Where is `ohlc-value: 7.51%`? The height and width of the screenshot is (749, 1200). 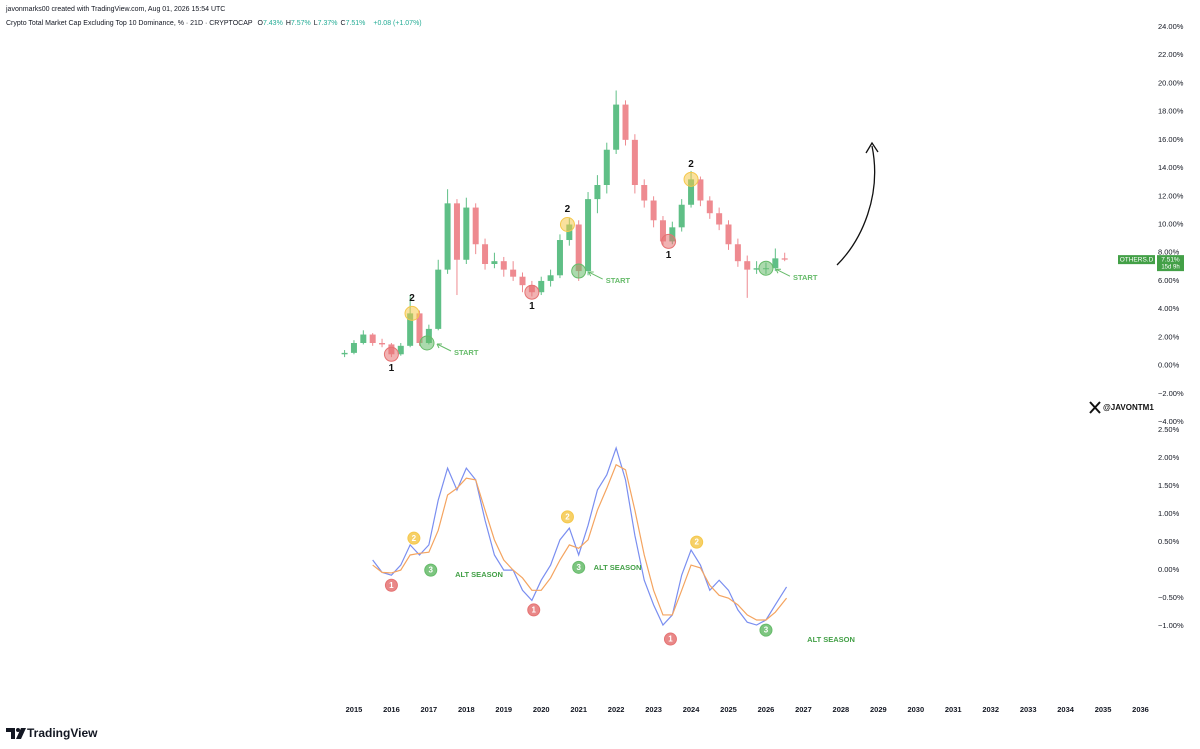 ohlc-value: 7.51% is located at coordinates (355, 23).